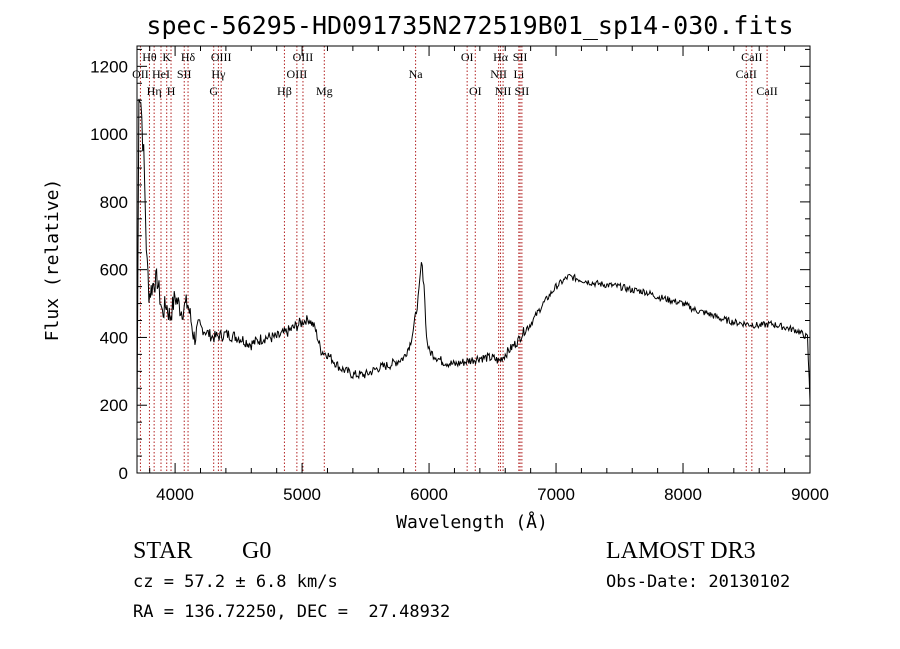 The height and width of the screenshot is (649, 900). What do you see at coordinates (292, 612) in the screenshot?
I see `coordinates: RA = 136.72250, DEC = 27.48932` at bounding box center [292, 612].